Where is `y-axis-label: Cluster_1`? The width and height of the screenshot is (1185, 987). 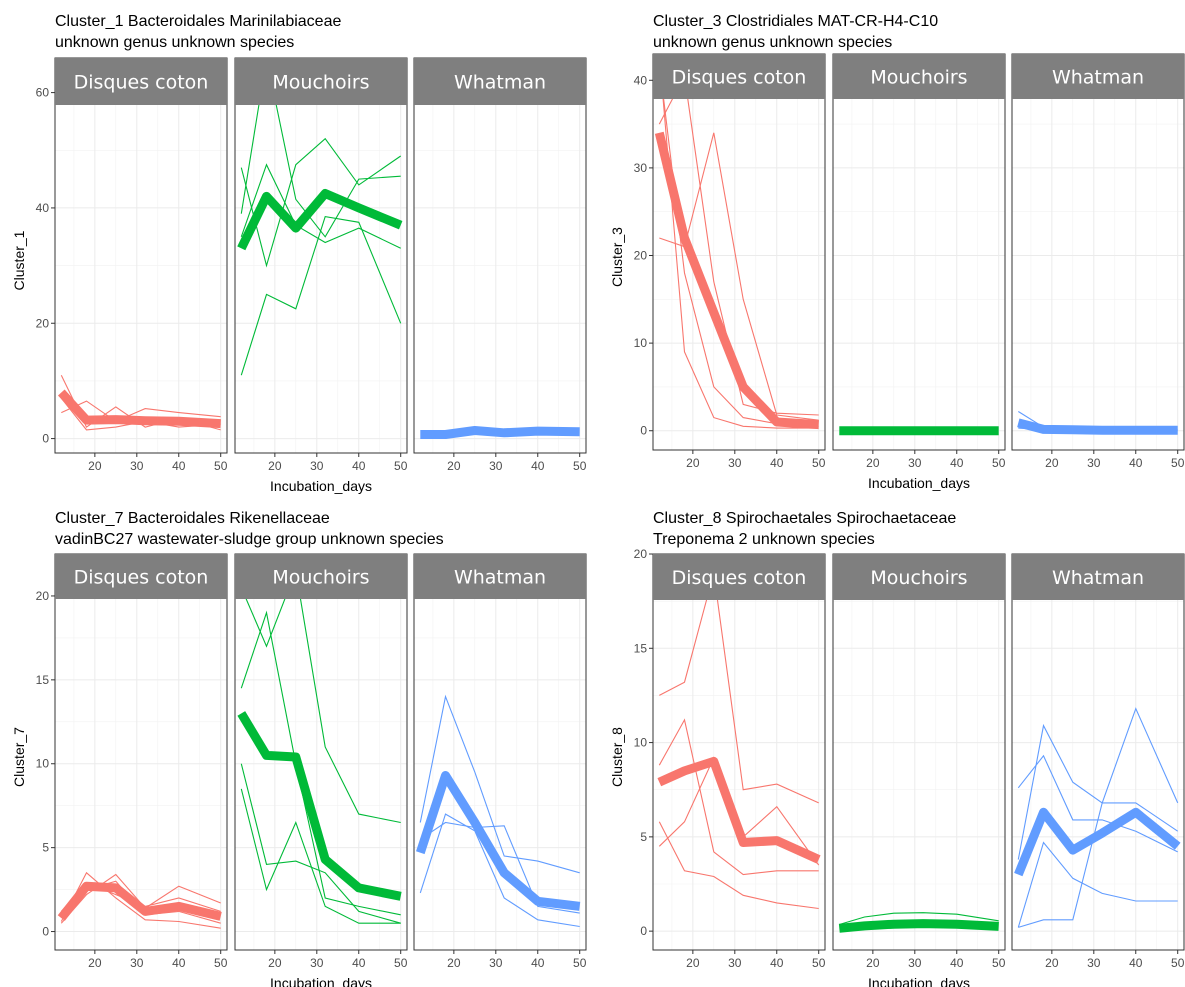 y-axis-label: Cluster_1 is located at coordinates (19, 260).